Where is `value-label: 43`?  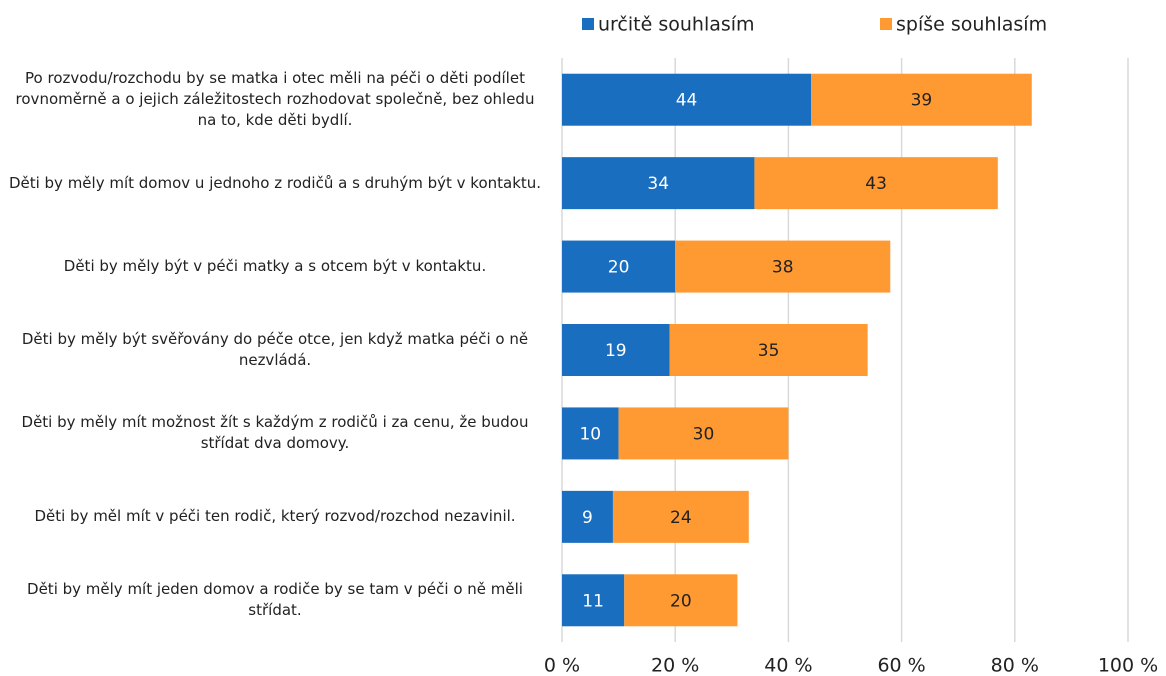
value-label: 43 is located at coordinates (876, 184).